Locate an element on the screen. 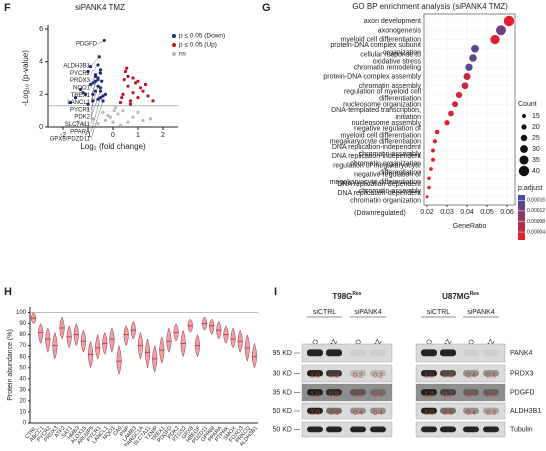  quantification: 0.7 is located at coordinates (448, 394).